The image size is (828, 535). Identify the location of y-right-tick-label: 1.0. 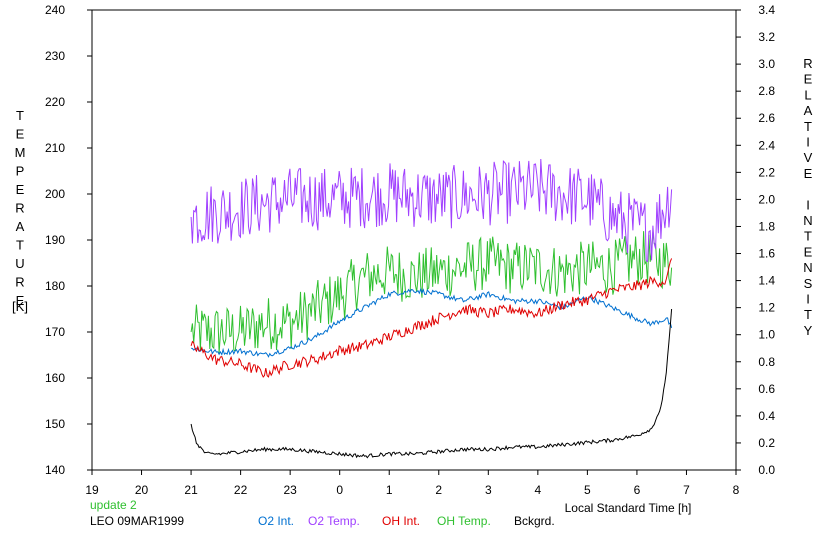
(766, 335).